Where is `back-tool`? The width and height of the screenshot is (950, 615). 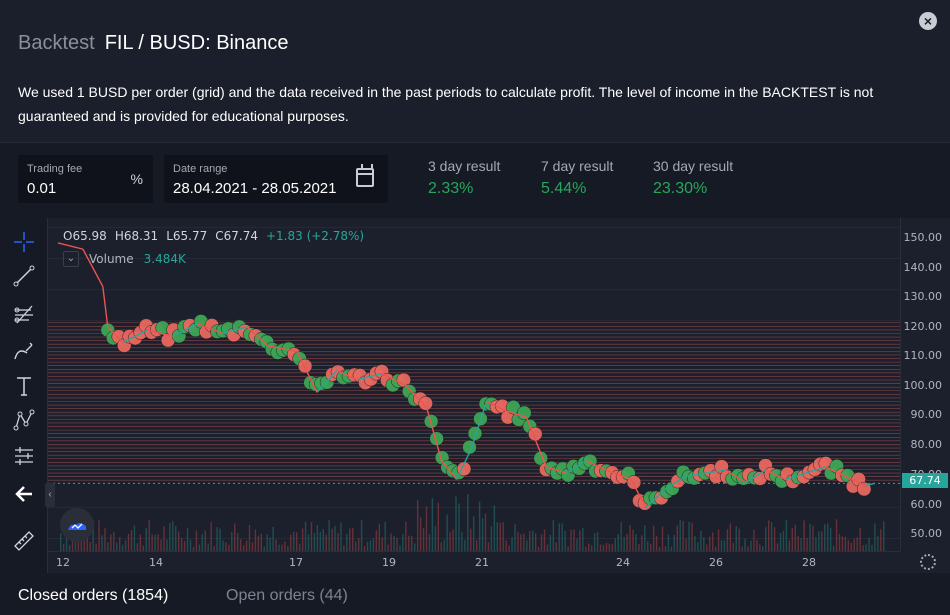
back-tool is located at coordinates (24, 494).